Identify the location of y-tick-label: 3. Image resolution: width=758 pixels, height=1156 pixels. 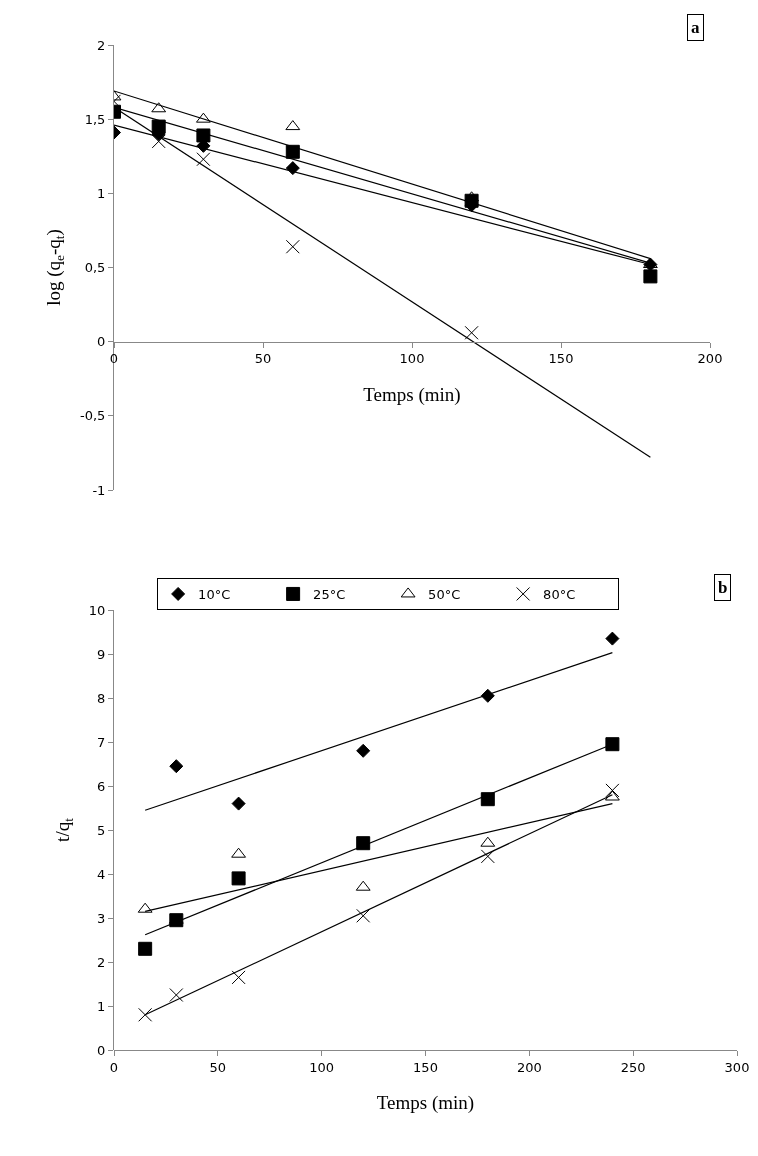
(101, 918).